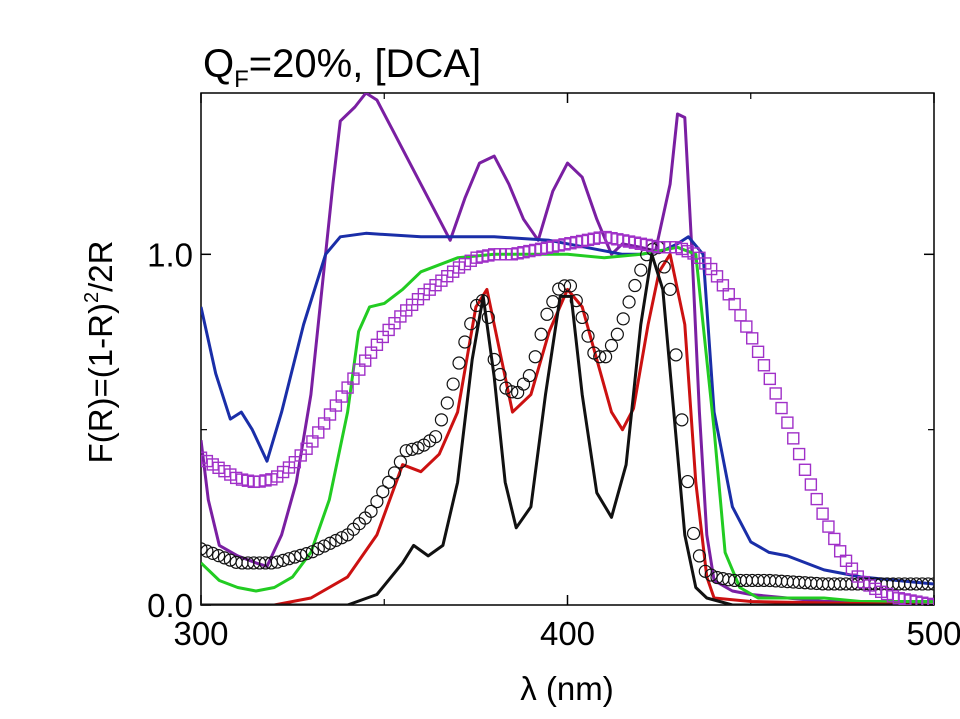  I want to click on chart-title: QF=20%, [DCA], so click(342, 67).